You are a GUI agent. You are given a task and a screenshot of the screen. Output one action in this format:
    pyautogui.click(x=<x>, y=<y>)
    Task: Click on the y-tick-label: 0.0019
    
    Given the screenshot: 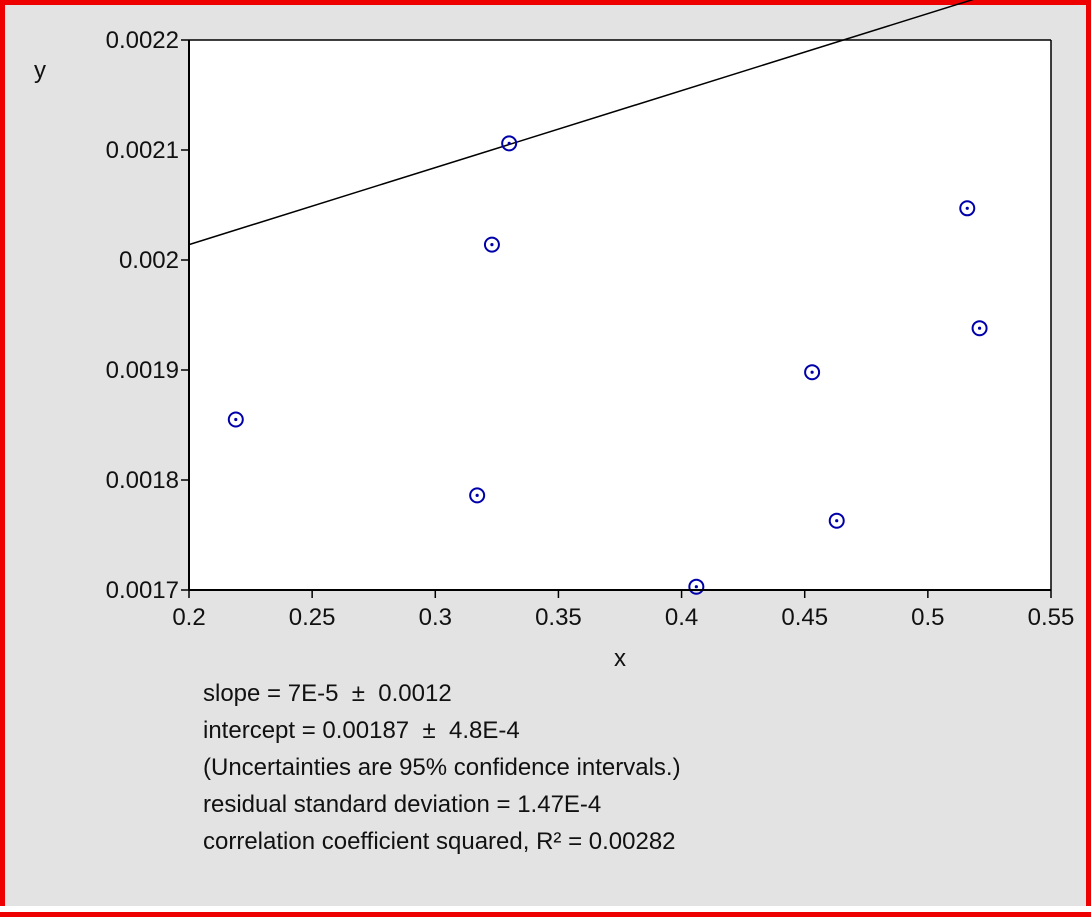 What is the action you would take?
    pyautogui.click(x=142, y=370)
    